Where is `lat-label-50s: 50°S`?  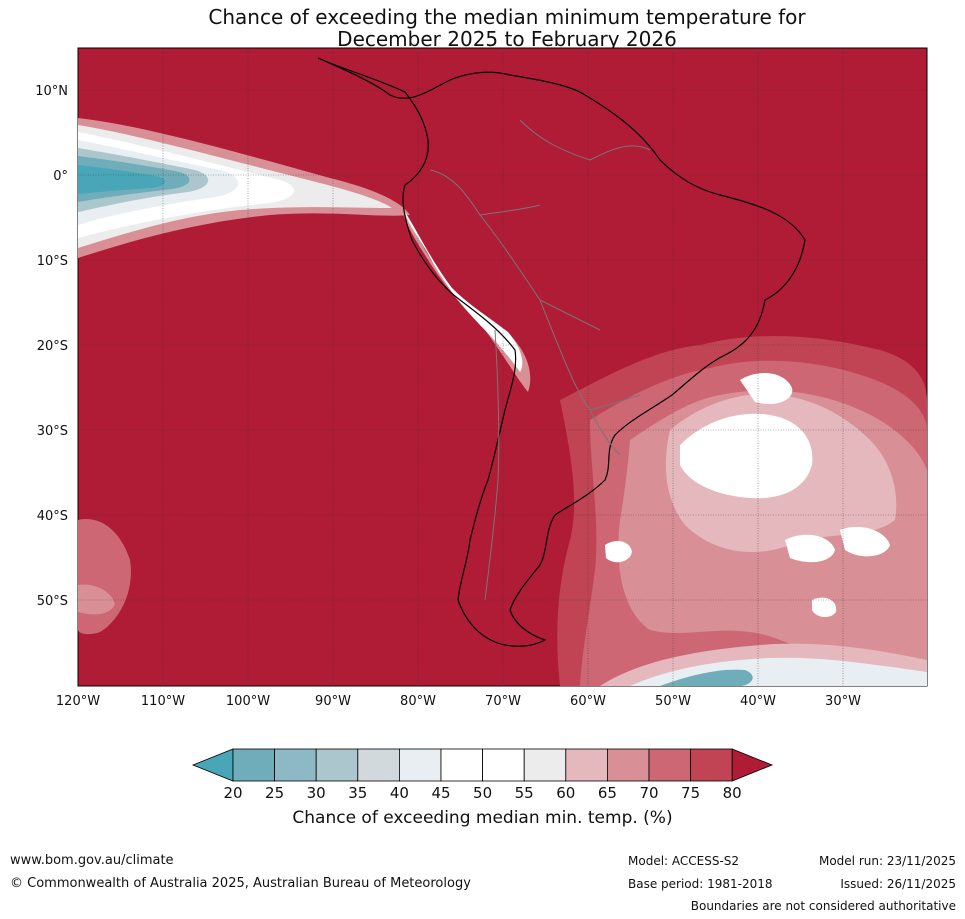
lat-label-50s: 50°S is located at coordinates (52, 601).